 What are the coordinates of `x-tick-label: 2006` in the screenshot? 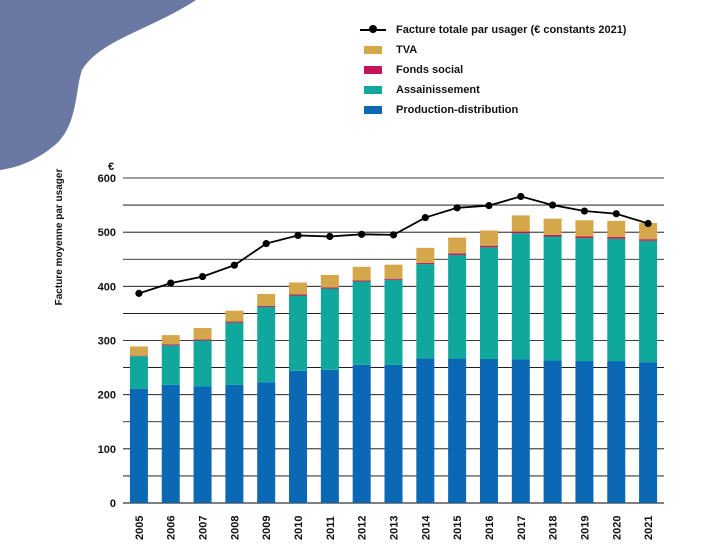 It's located at (172, 528).